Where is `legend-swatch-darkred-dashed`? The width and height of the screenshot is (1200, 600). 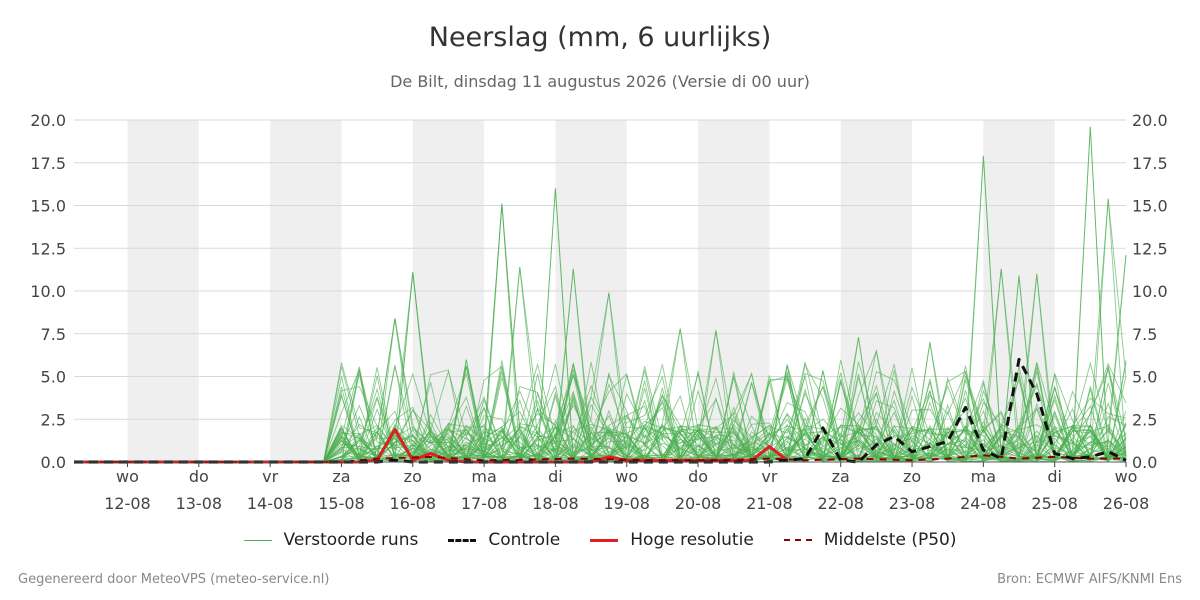
legend-swatch-darkred-dashed is located at coordinates (797, 540).